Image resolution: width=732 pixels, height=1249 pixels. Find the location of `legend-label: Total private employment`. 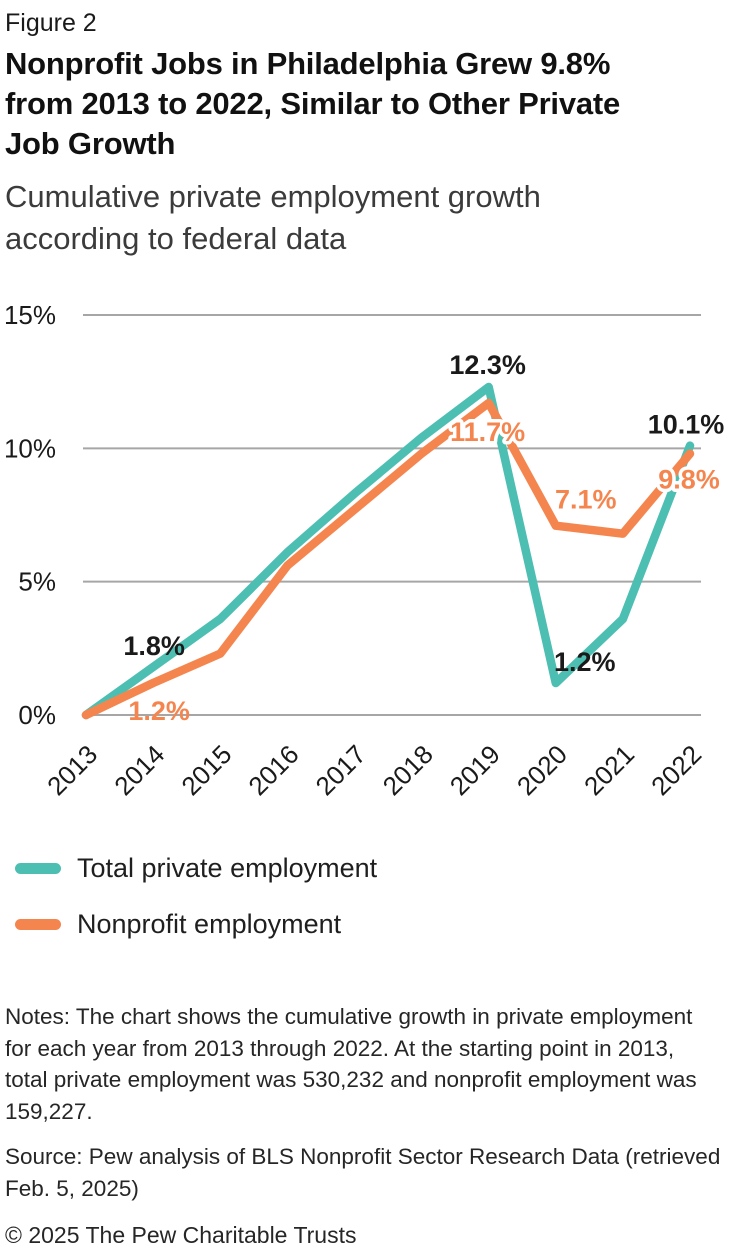

legend-label: Total private employment is located at coordinates (227, 867).